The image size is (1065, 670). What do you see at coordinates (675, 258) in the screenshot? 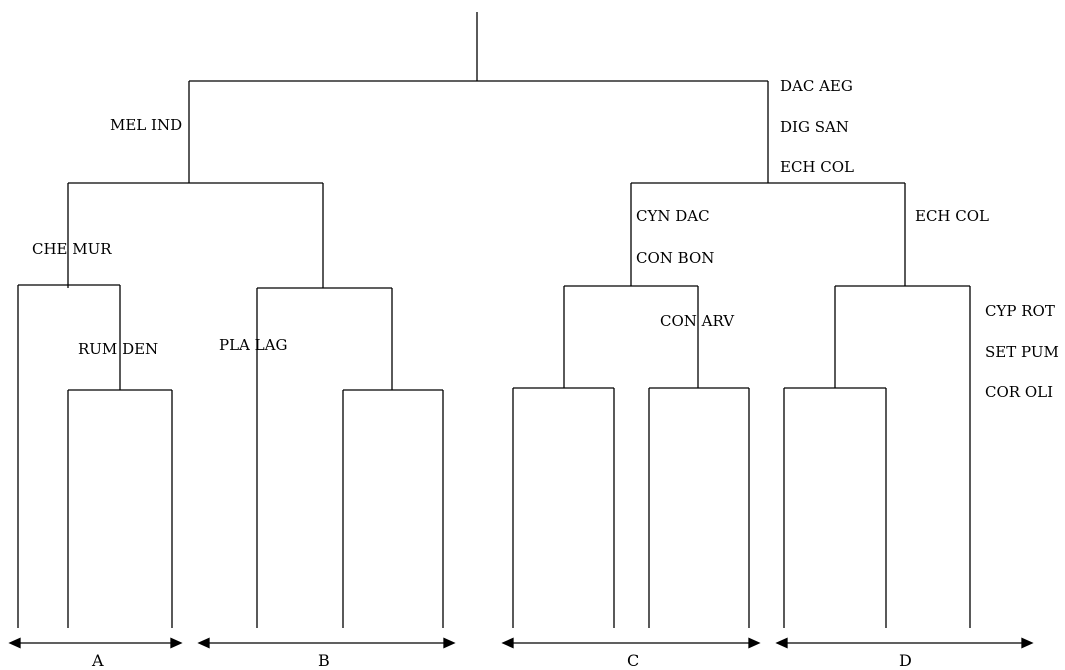
I see `label-con-bon: CON BON` at bounding box center [675, 258].